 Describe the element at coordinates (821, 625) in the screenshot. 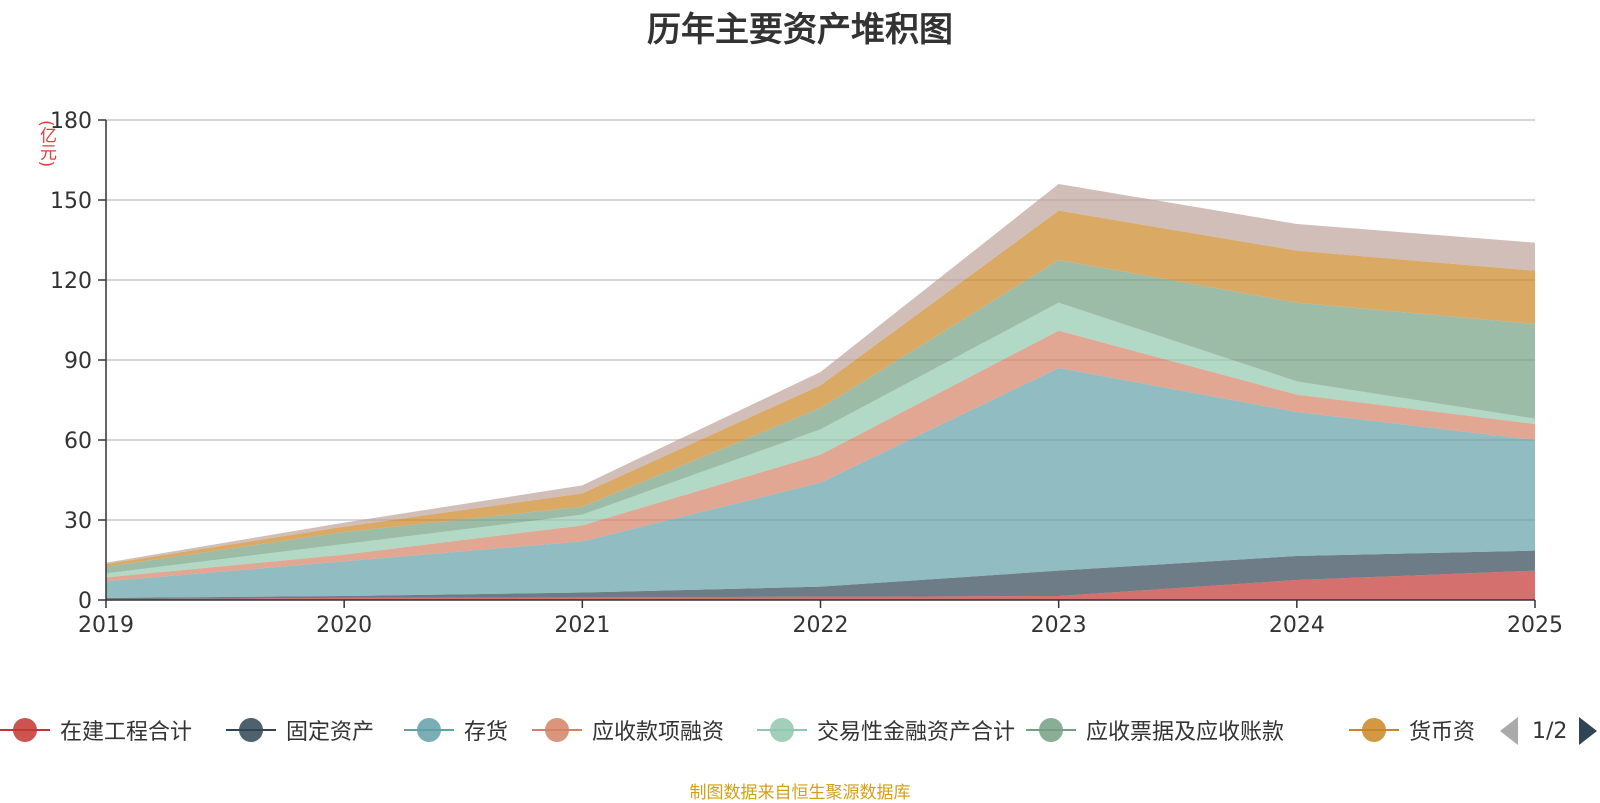

I see `x-tick-label: 2022` at that location.